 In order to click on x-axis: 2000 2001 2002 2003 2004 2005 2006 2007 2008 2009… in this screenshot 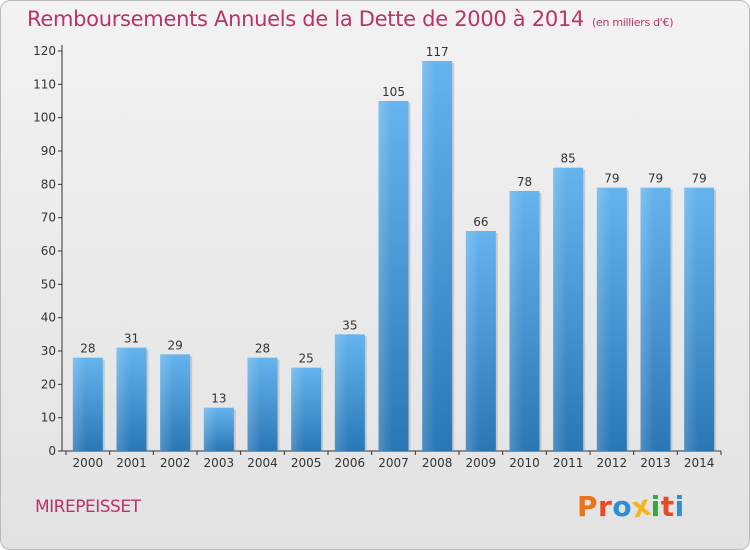, I will do `click(392, 460)`.